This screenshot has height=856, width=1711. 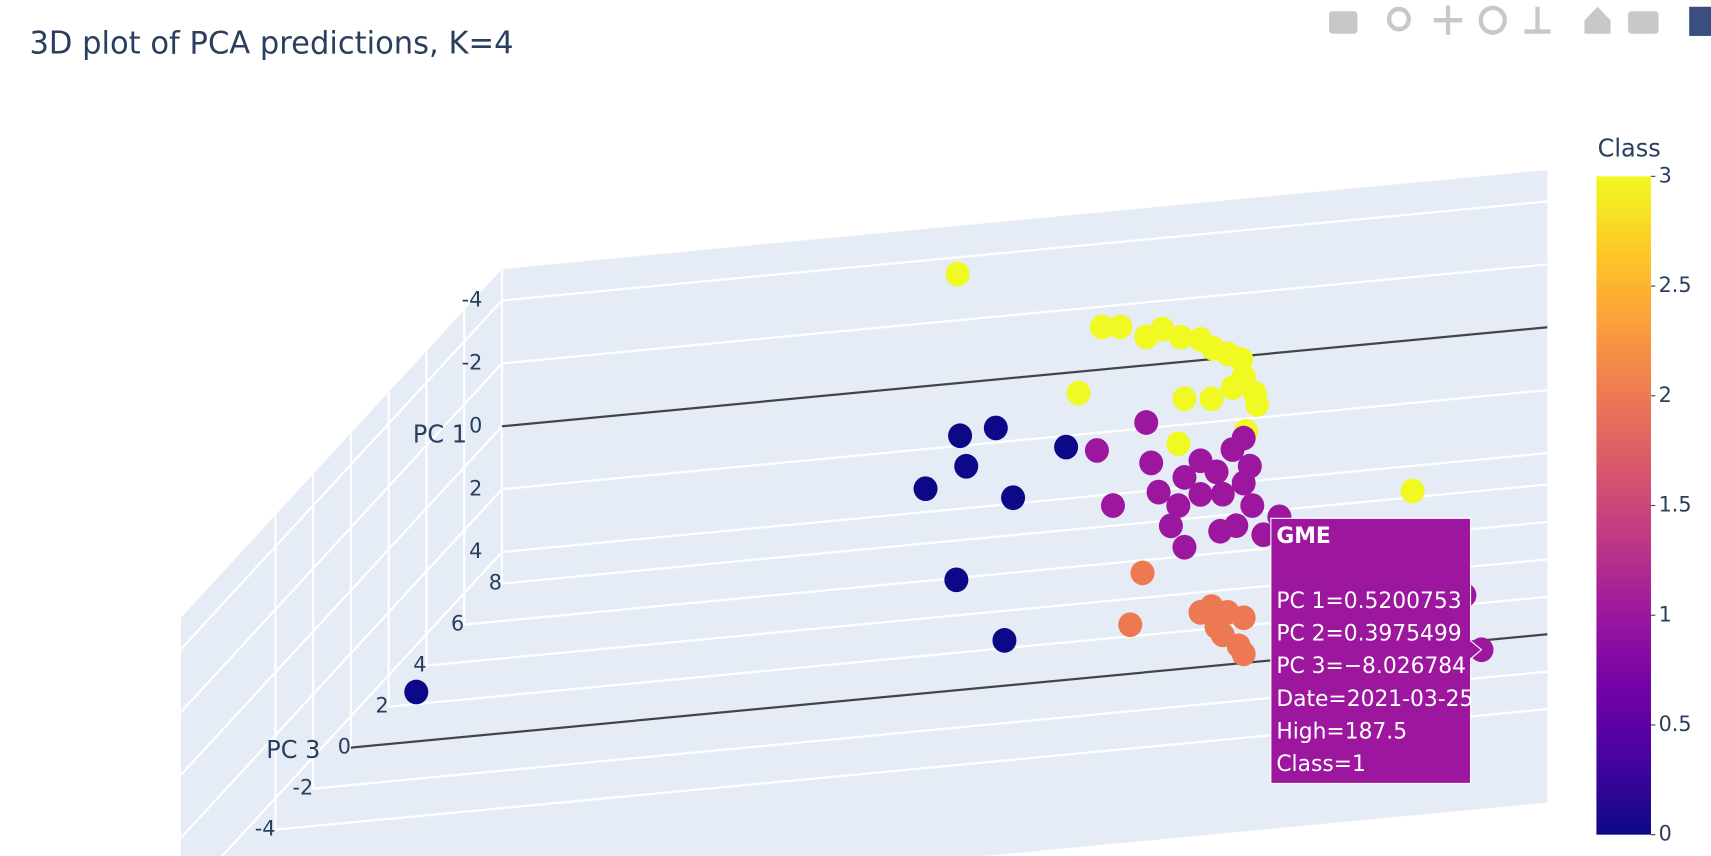 I want to click on colorbar-tick-label: 1.5, so click(x=1675, y=503).